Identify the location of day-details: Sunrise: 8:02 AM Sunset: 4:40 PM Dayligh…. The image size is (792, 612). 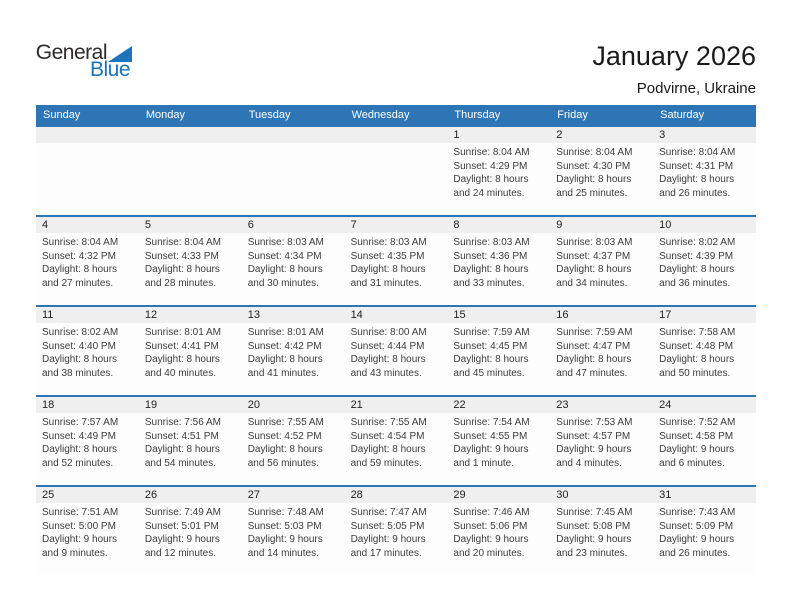
(87, 351).